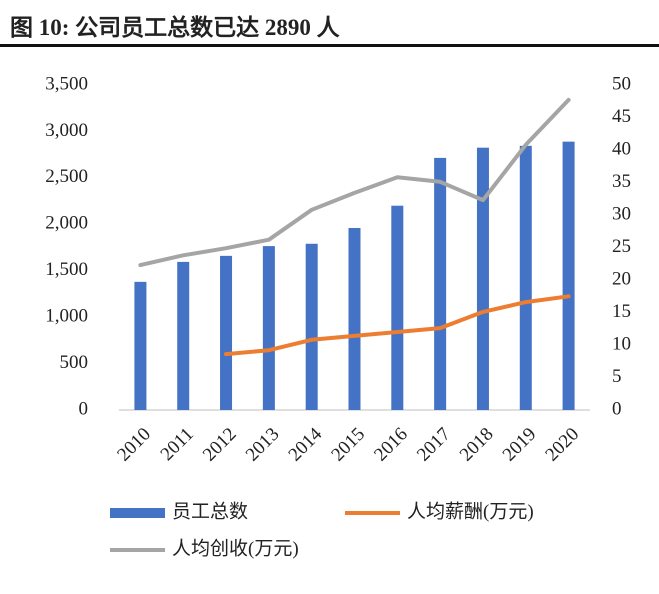 This screenshot has height=594, width=659. I want to click on x-tick-label: 2013, so click(263, 445).